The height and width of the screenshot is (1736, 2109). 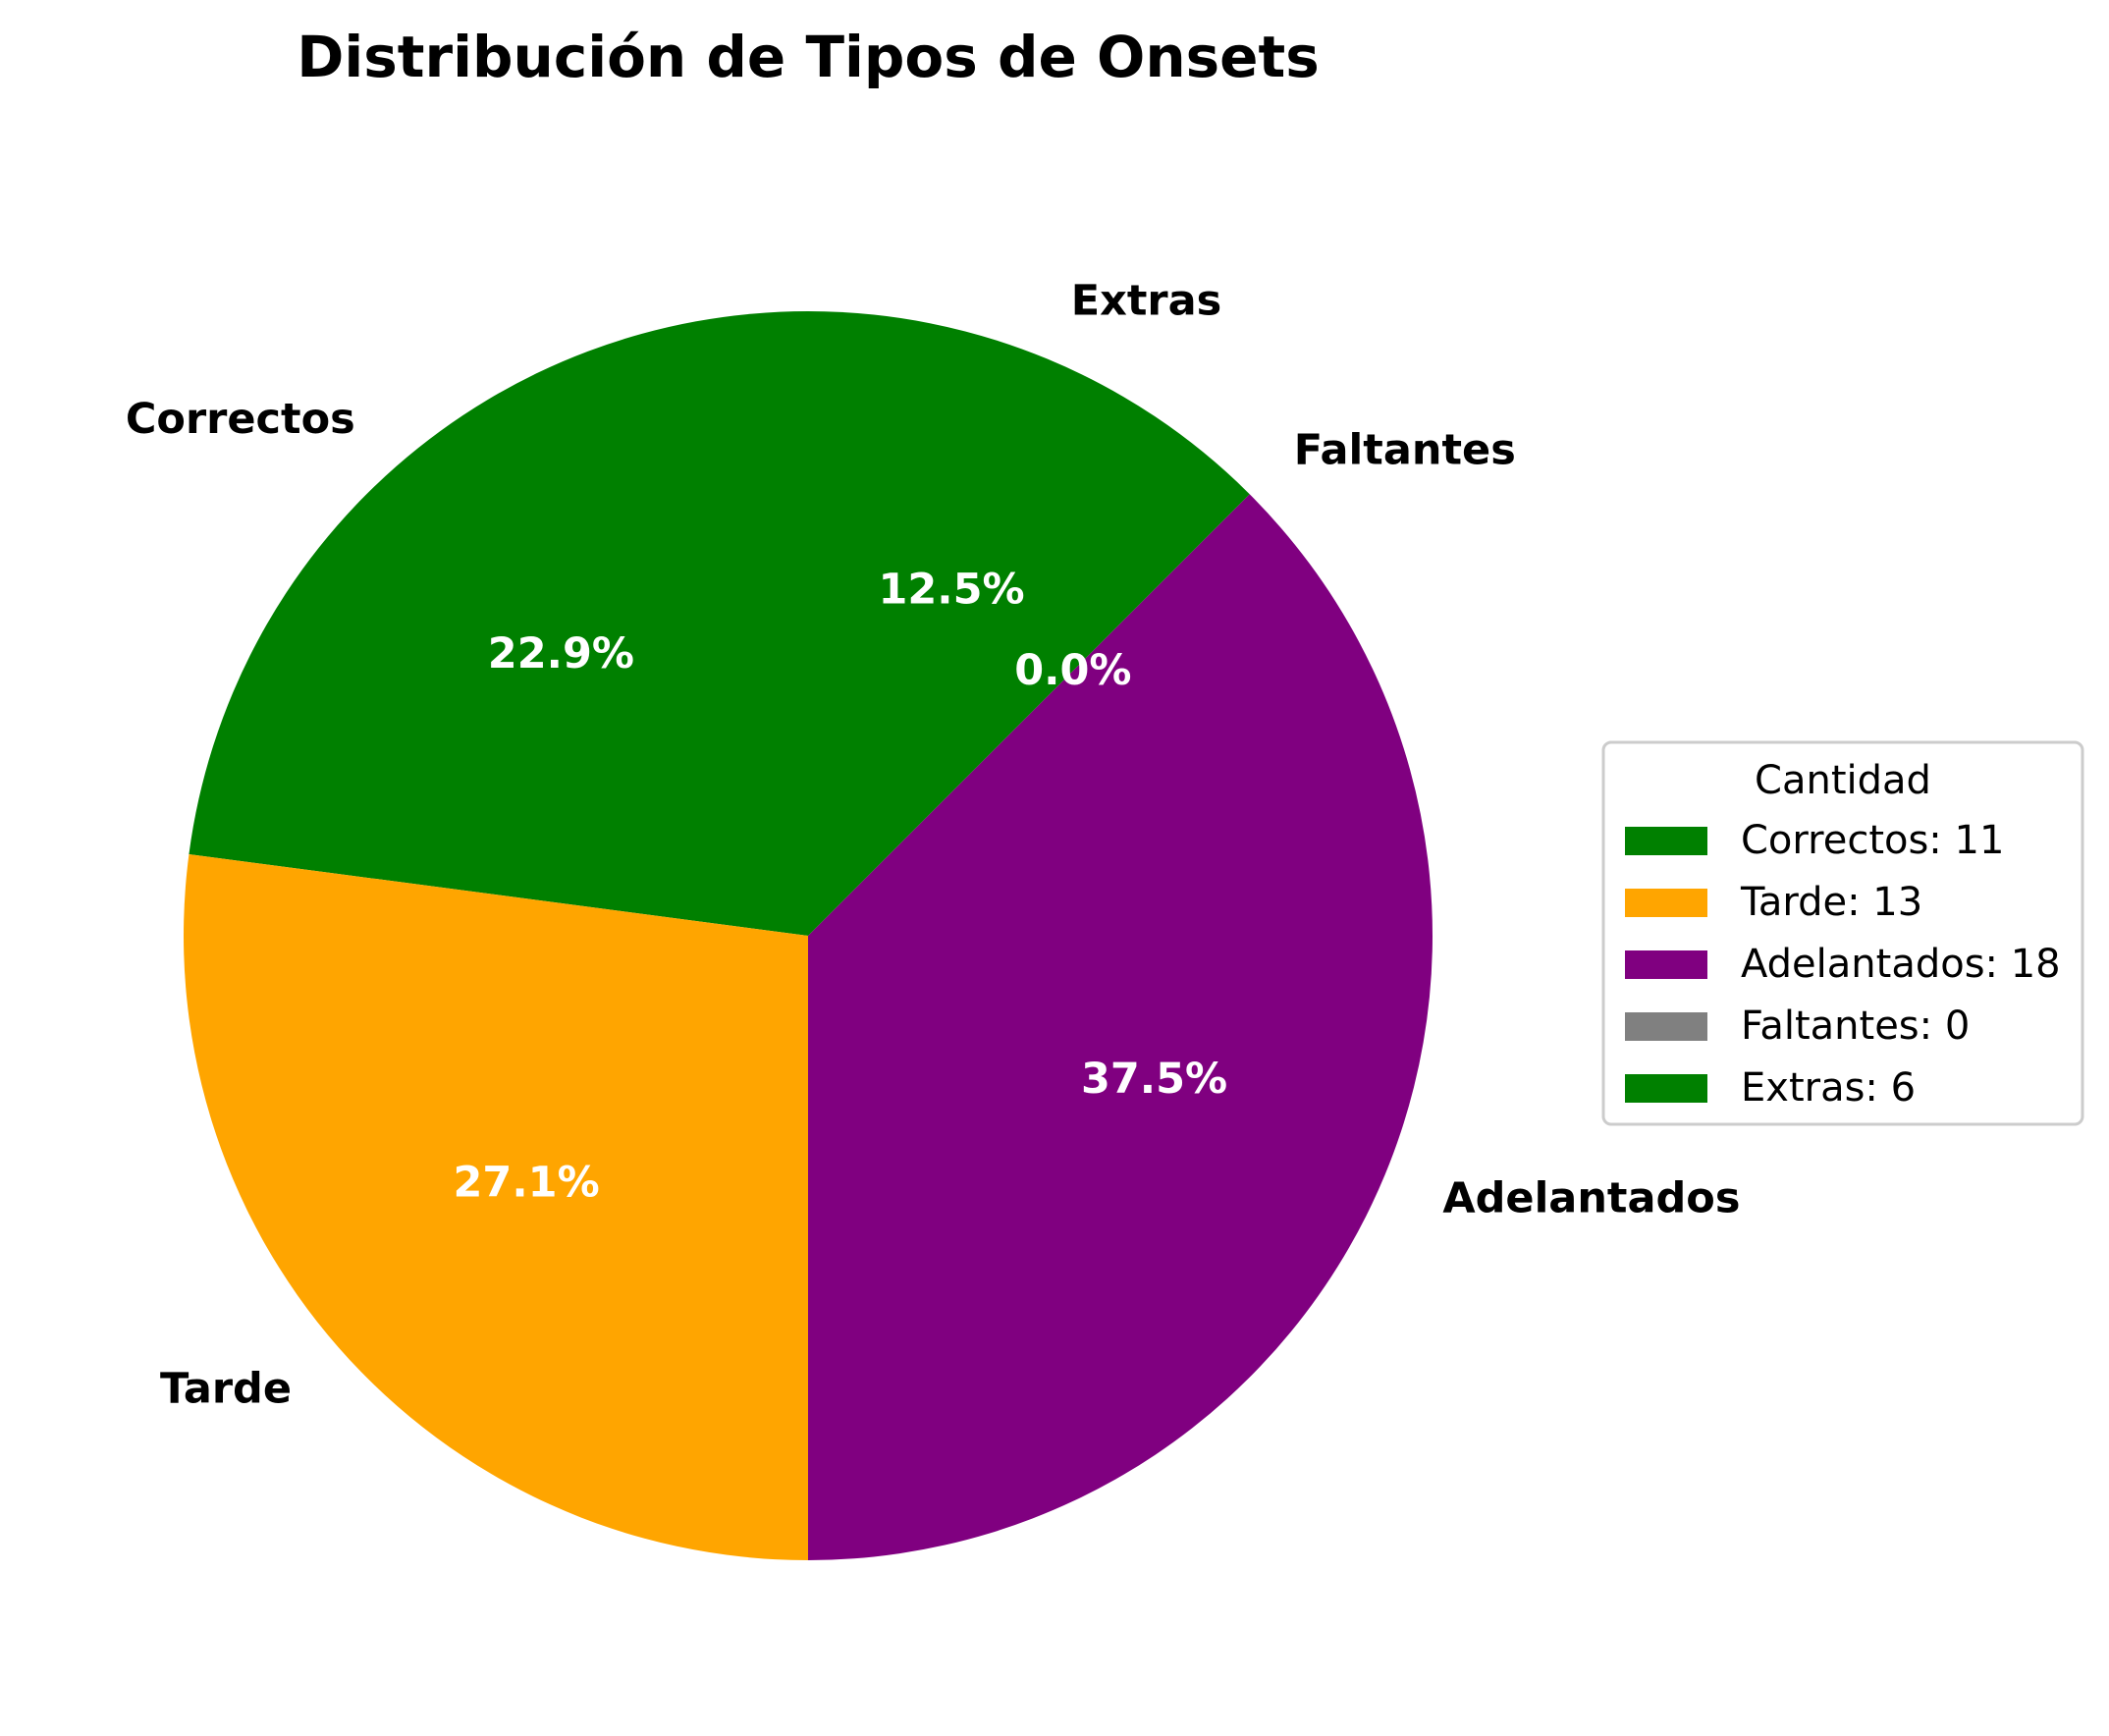 What do you see at coordinates (240, 419) in the screenshot?
I see `slice-label-correctos: Correctos` at bounding box center [240, 419].